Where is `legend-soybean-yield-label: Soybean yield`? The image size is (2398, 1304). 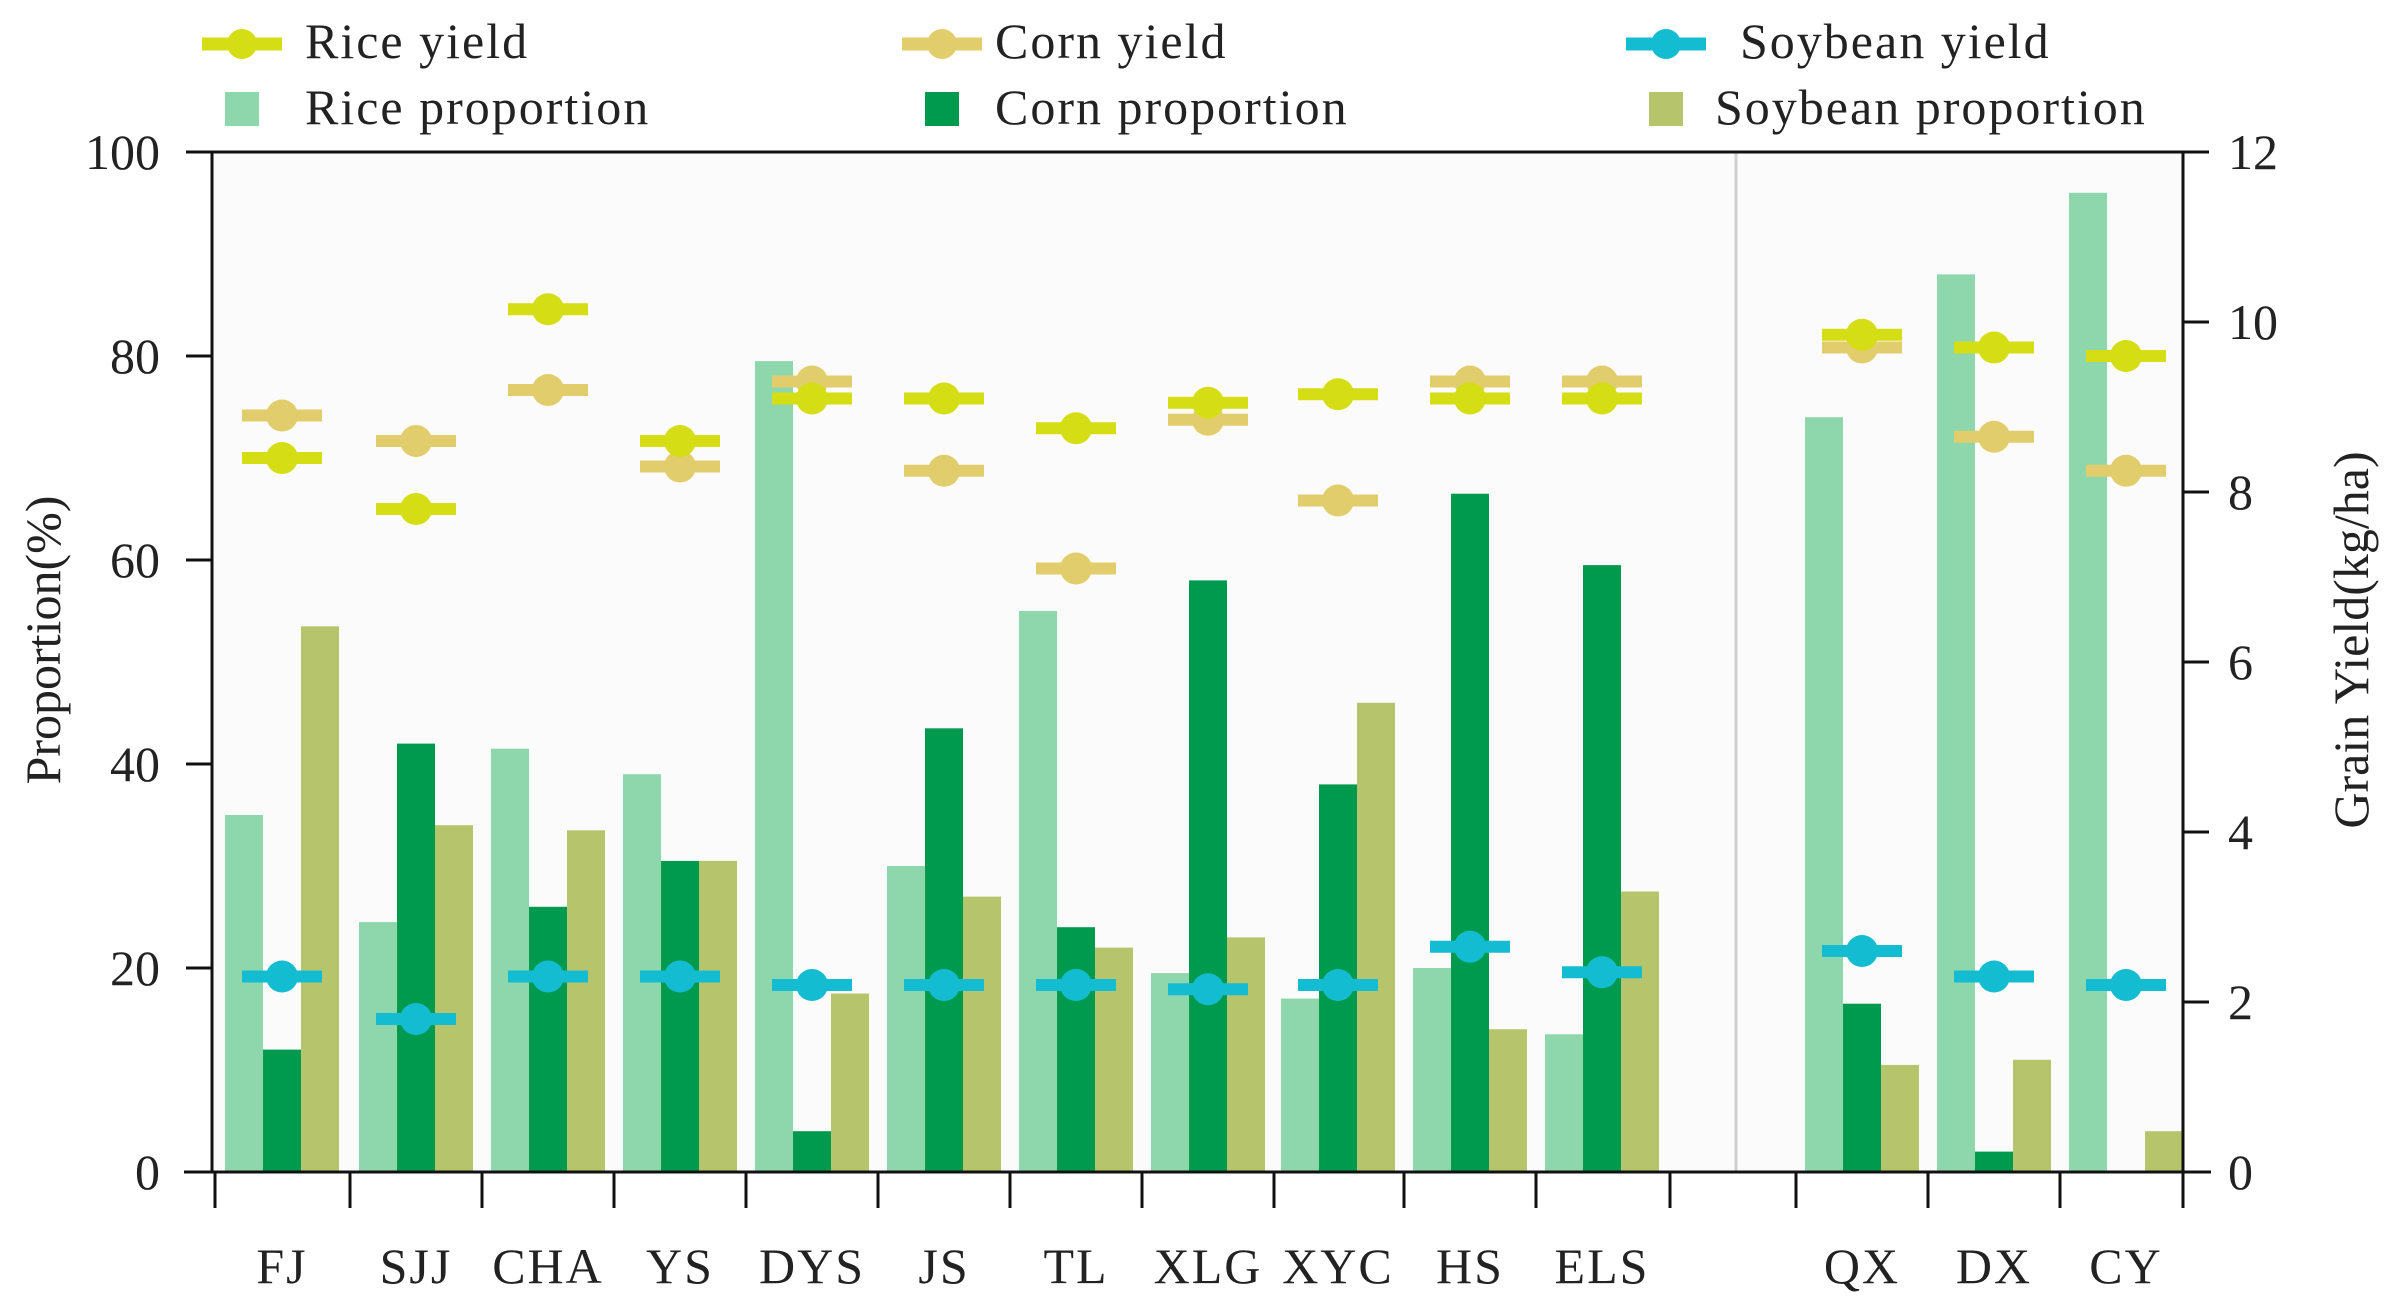 legend-soybean-yield-label: Soybean yield is located at coordinates (1895, 41).